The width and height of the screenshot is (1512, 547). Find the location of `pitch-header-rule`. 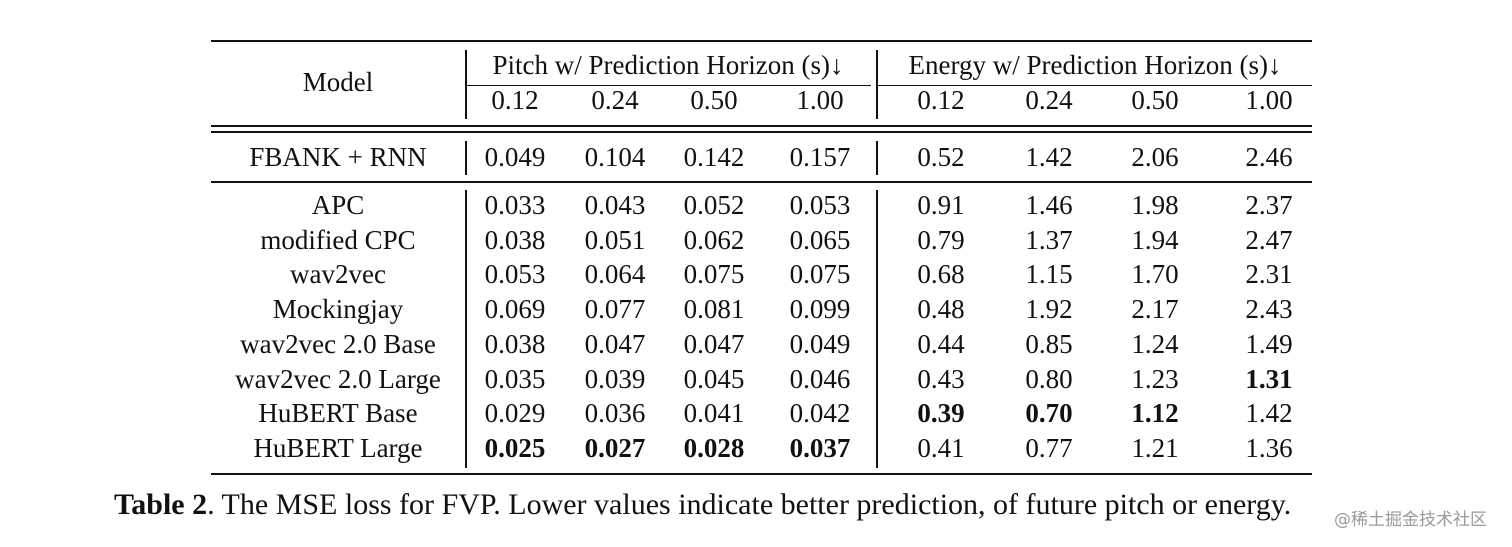

pitch-header-rule is located at coordinates (668, 85).